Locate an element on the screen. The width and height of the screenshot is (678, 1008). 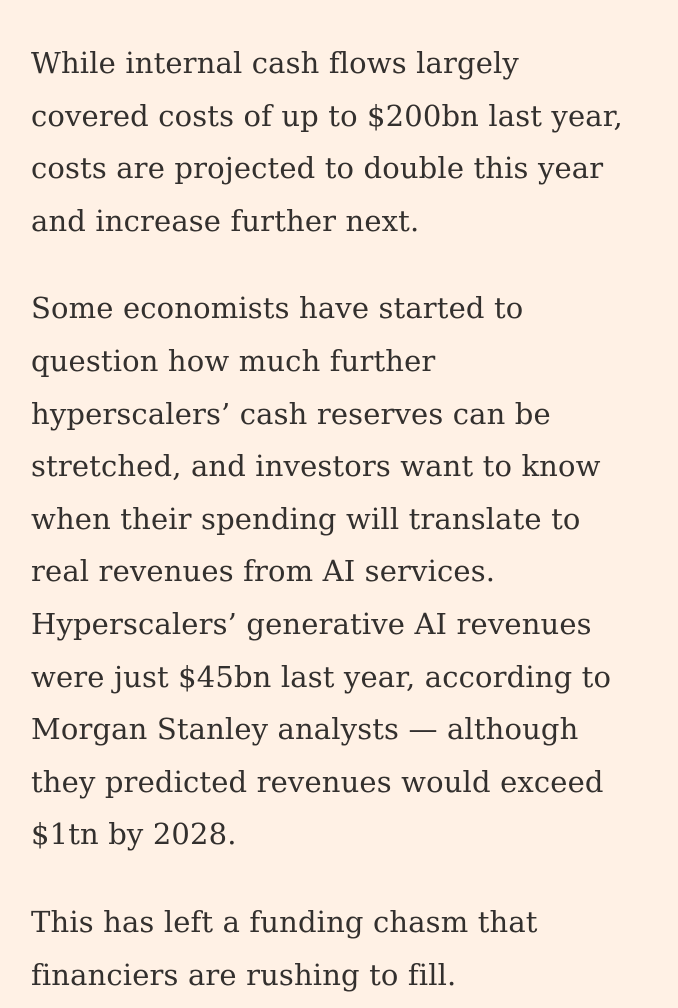
text-line: hyperscalers’ cash reserves can be is located at coordinates (291, 413).